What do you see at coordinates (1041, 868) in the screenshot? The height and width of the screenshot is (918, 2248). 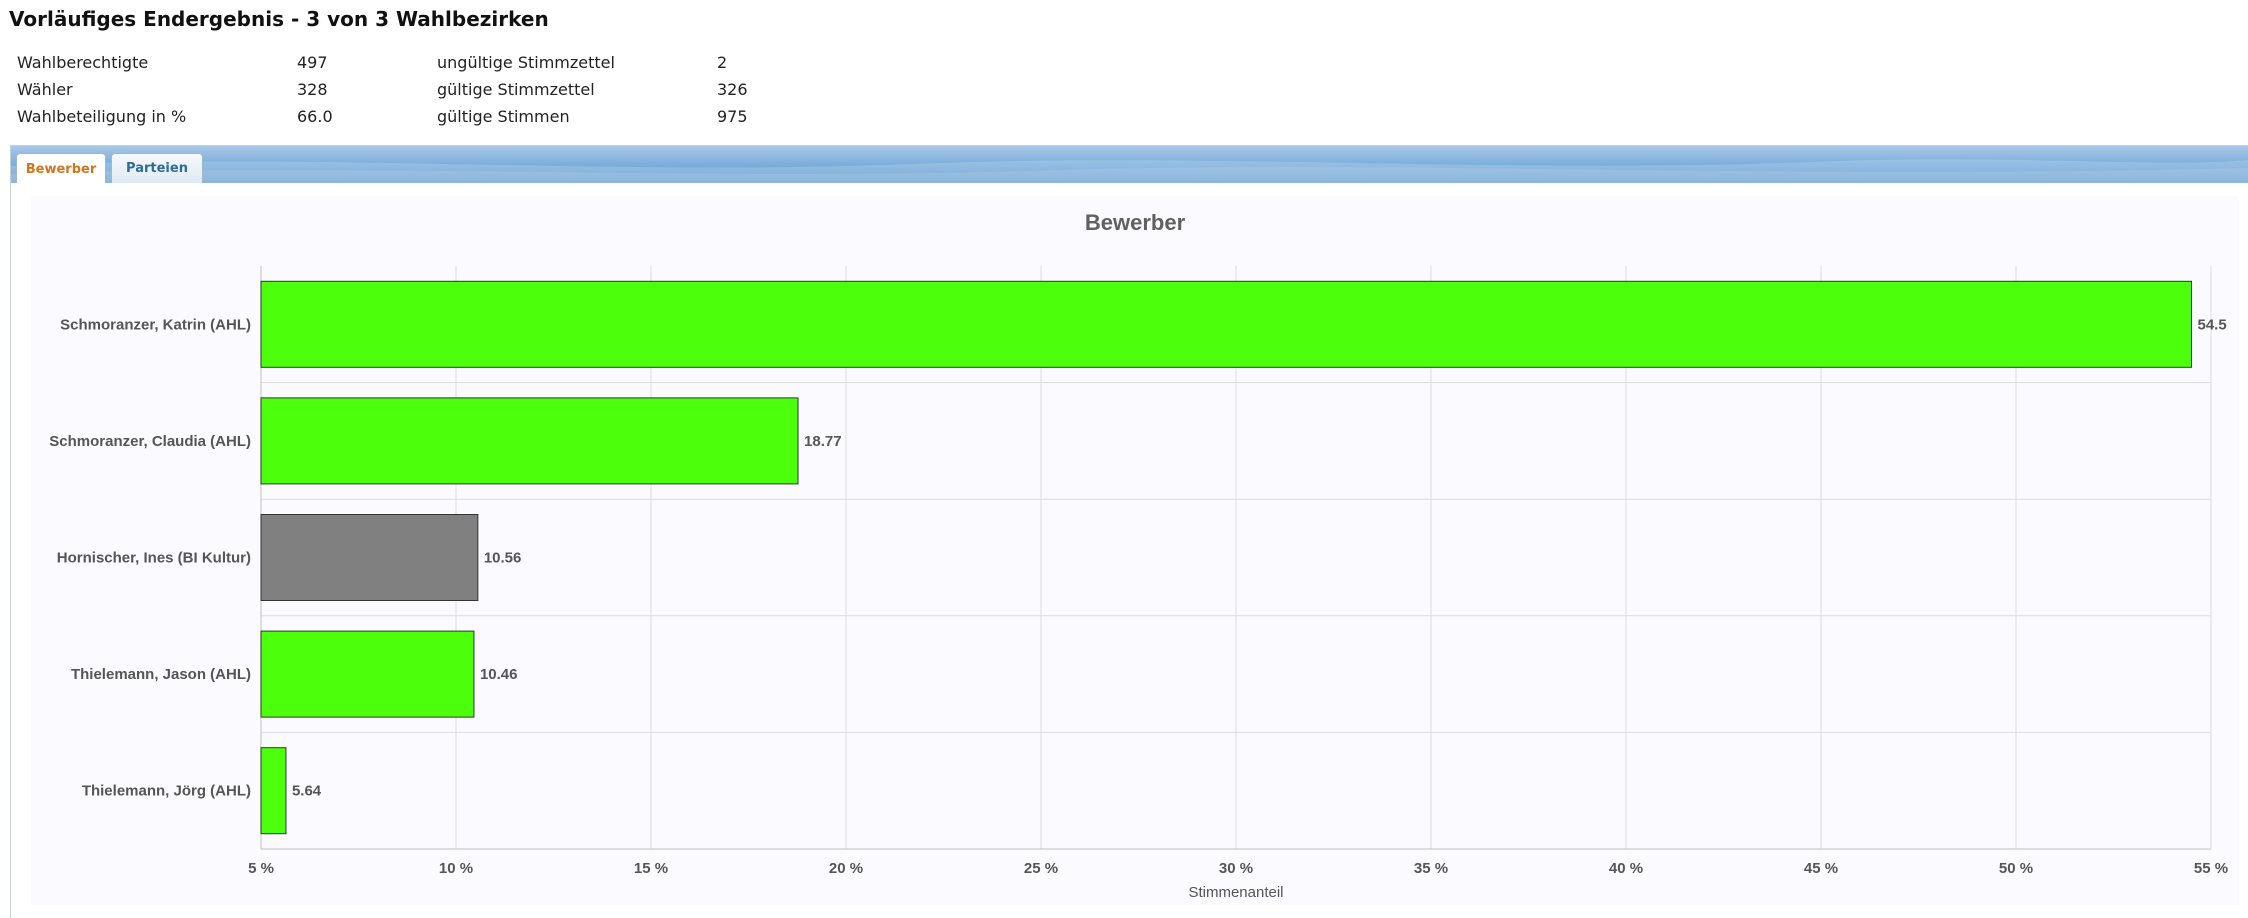 I see `tick-label: 25 %` at bounding box center [1041, 868].